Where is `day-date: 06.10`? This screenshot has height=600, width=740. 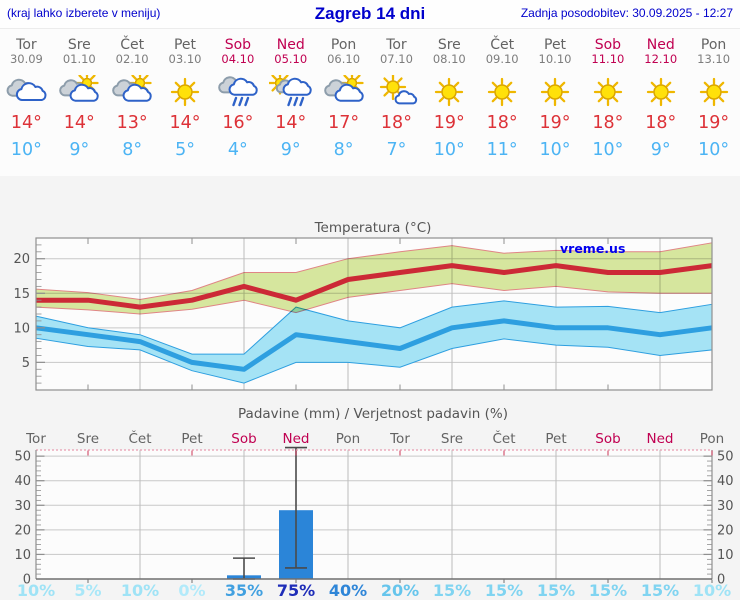 day-date: 06.10 is located at coordinates (344, 59).